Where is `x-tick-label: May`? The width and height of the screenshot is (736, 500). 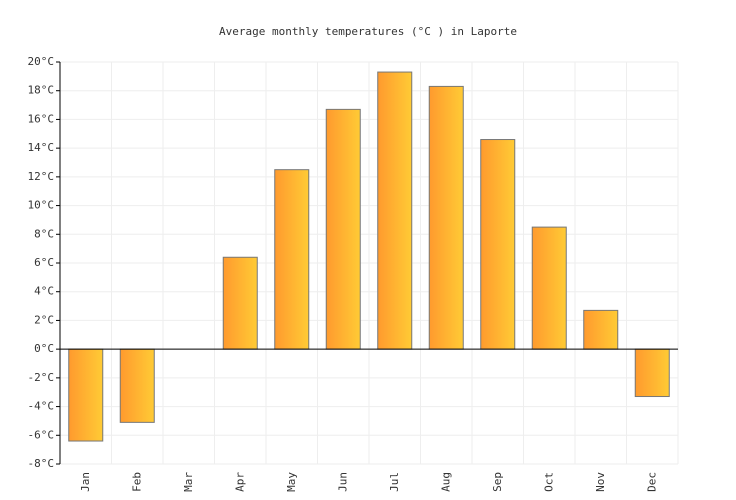
x-tick-label: May is located at coordinates (291, 482).